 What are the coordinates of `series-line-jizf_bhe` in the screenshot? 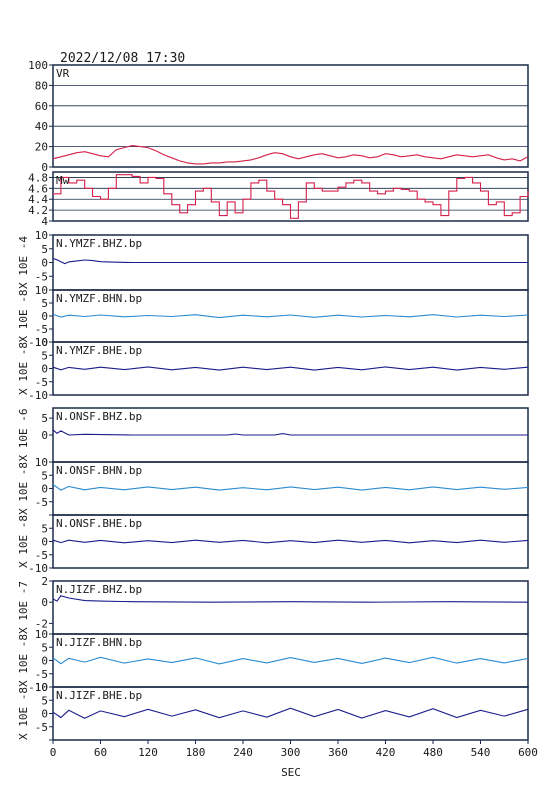 It's located at (290, 713).